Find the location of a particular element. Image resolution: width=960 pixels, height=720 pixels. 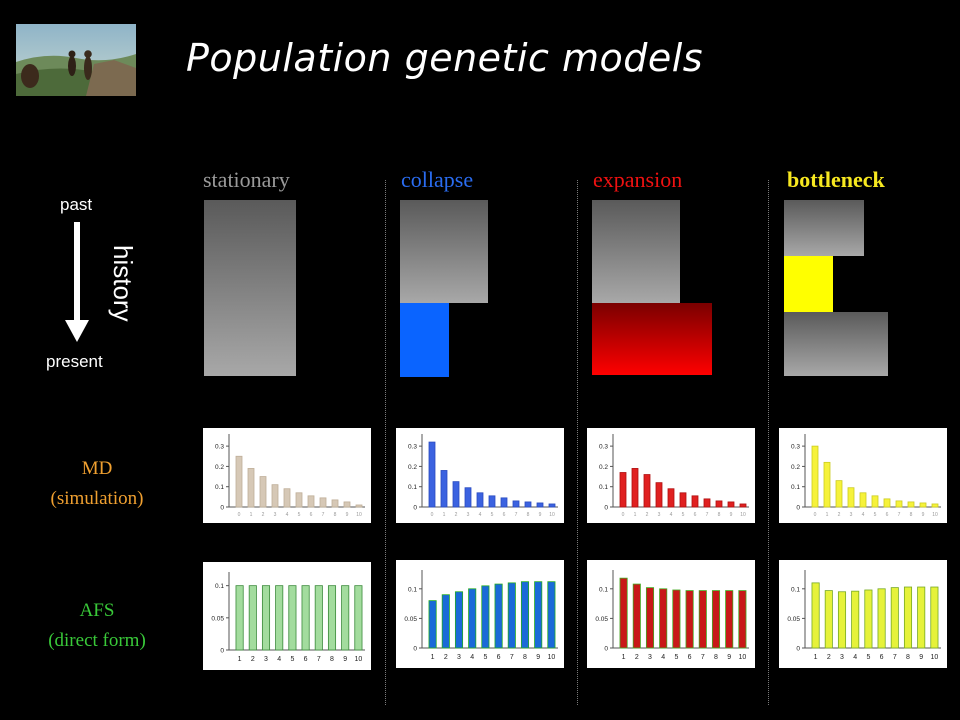

md-chart-bottleneck: 0 0.1 0.2 0.3 0 1 2 3 4 5 6 7 8 9 10 is located at coordinates (863, 475).